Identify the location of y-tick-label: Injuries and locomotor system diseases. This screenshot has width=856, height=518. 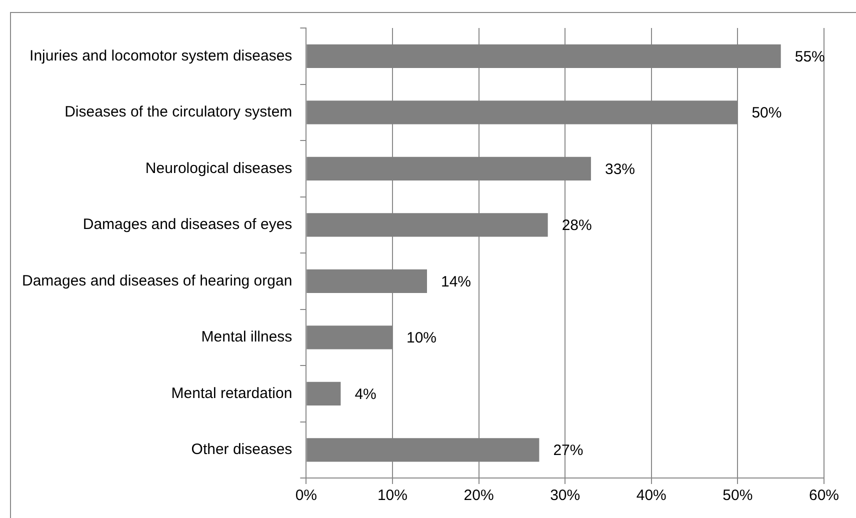
(161, 55).